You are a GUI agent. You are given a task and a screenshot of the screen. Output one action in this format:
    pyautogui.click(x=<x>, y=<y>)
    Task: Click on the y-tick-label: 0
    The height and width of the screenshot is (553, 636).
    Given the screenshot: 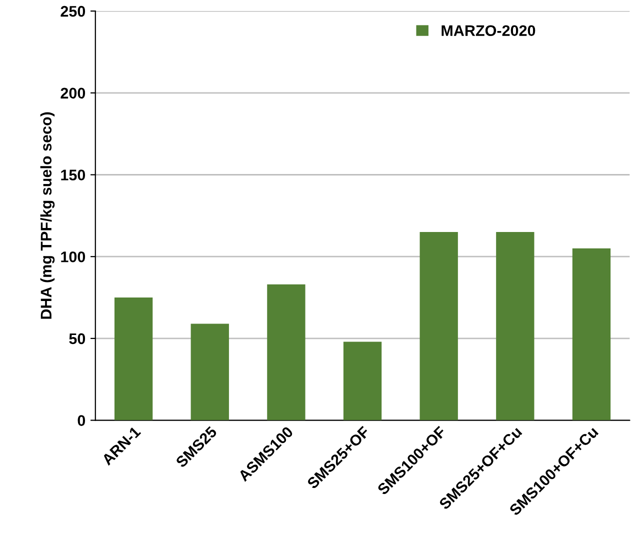 What is the action you would take?
    pyautogui.click(x=82, y=420)
    